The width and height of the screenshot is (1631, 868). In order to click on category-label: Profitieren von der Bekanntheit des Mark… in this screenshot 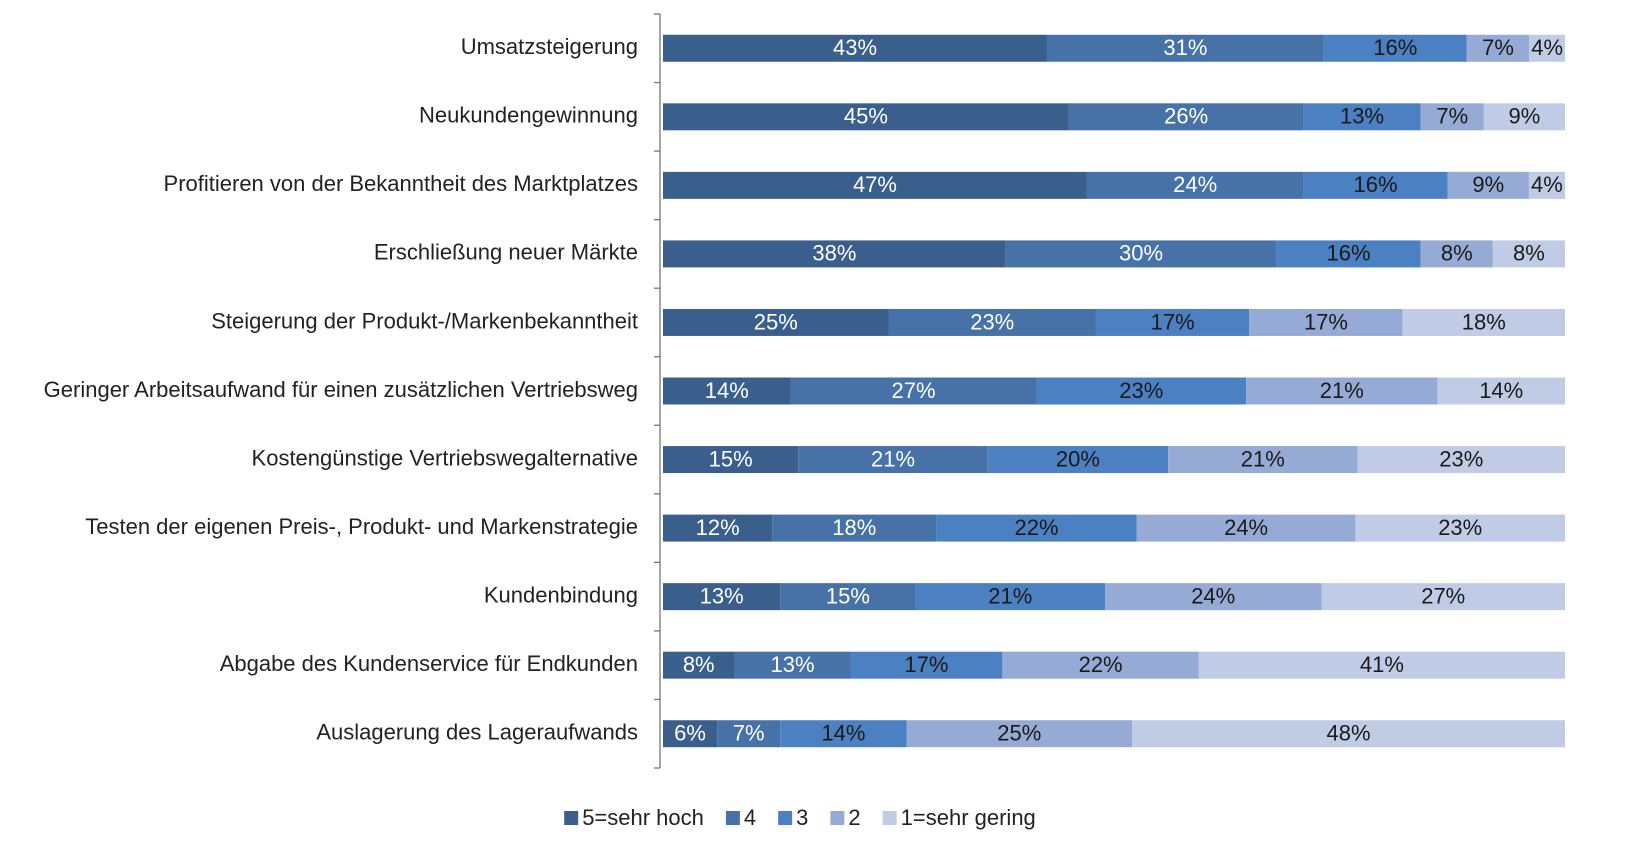, I will do `click(401, 183)`.